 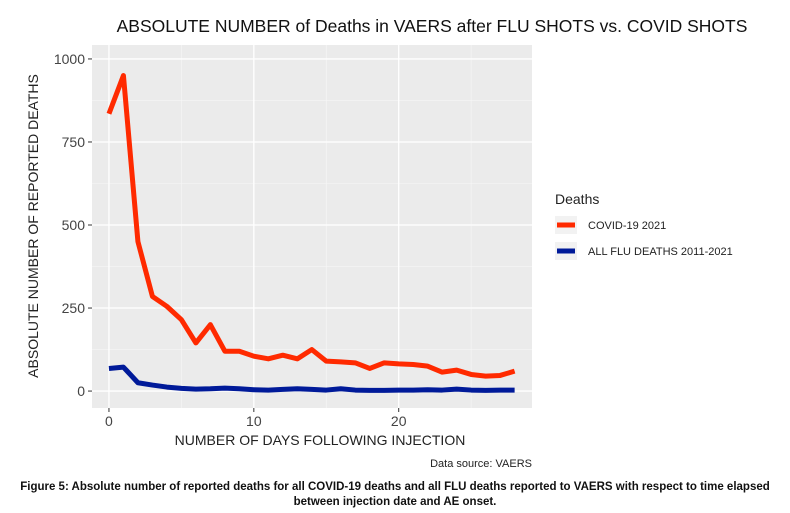 I want to click on y-tick-label: 500, so click(x=74, y=225).